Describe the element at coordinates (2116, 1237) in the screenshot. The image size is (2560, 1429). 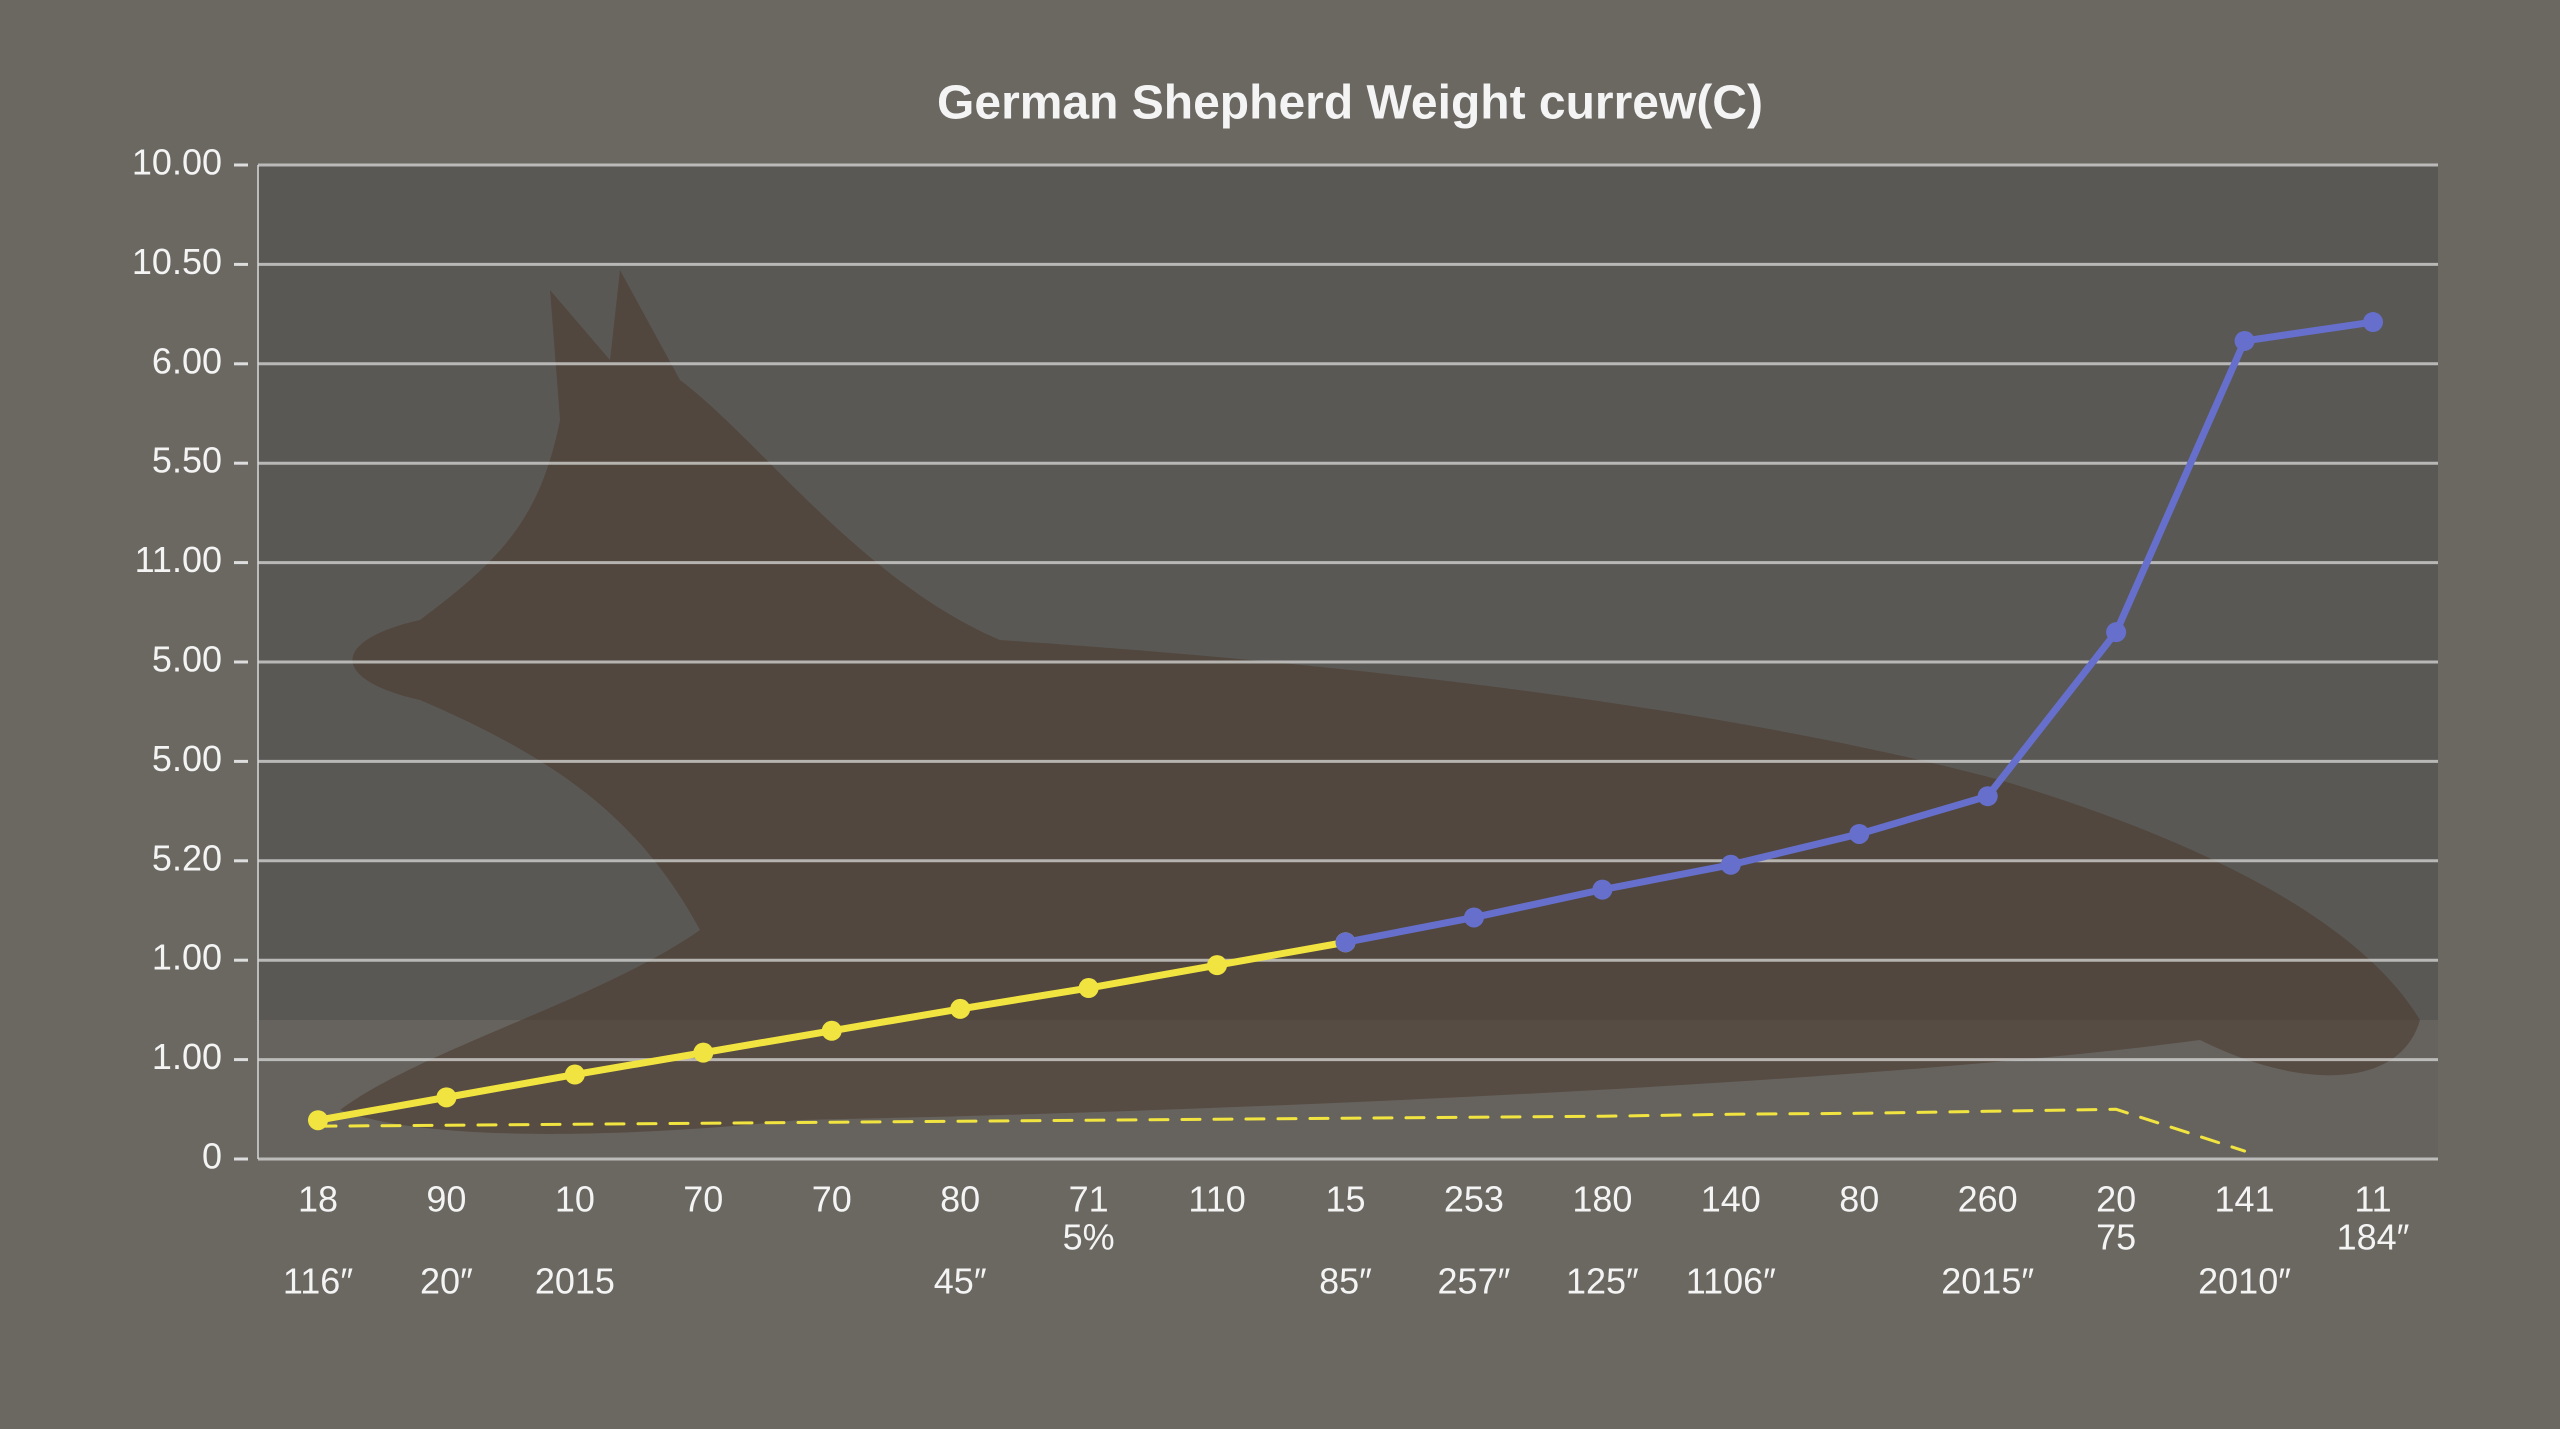
I see `x-tick-sublabel: 75` at that location.